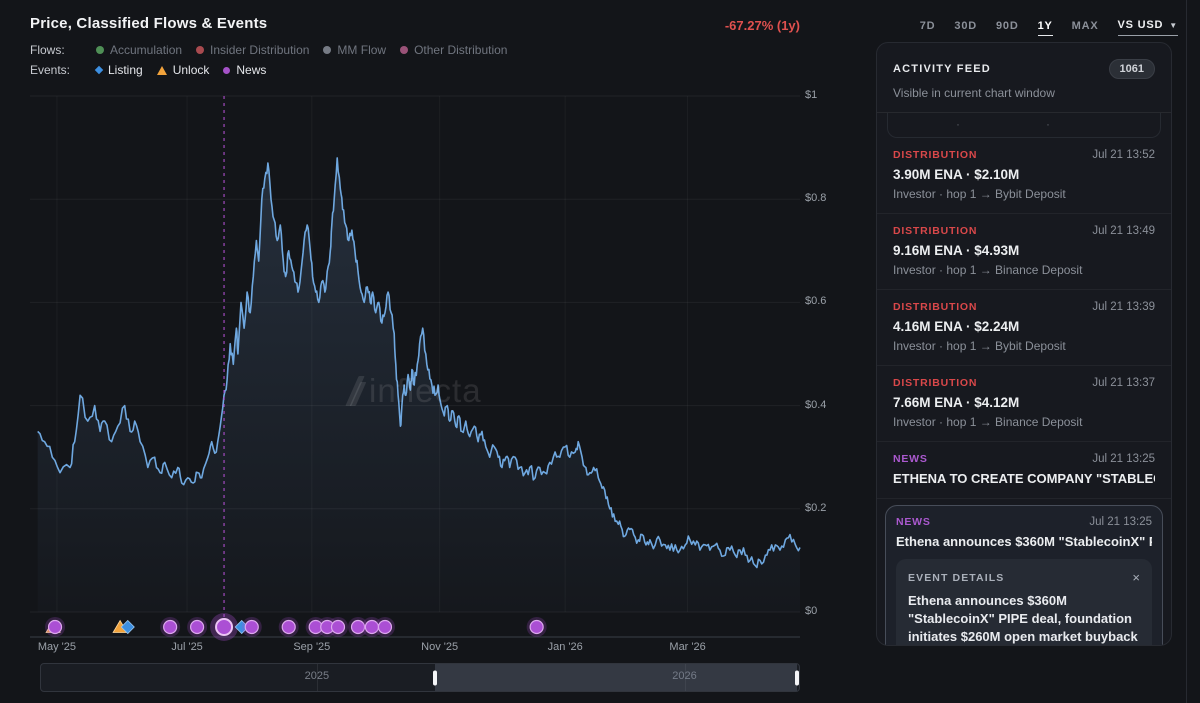  Describe the element at coordinates (1024, 231) in the screenshot. I see `feed-item-header: DISTRIBUTION Jul 21 13:49` at that location.